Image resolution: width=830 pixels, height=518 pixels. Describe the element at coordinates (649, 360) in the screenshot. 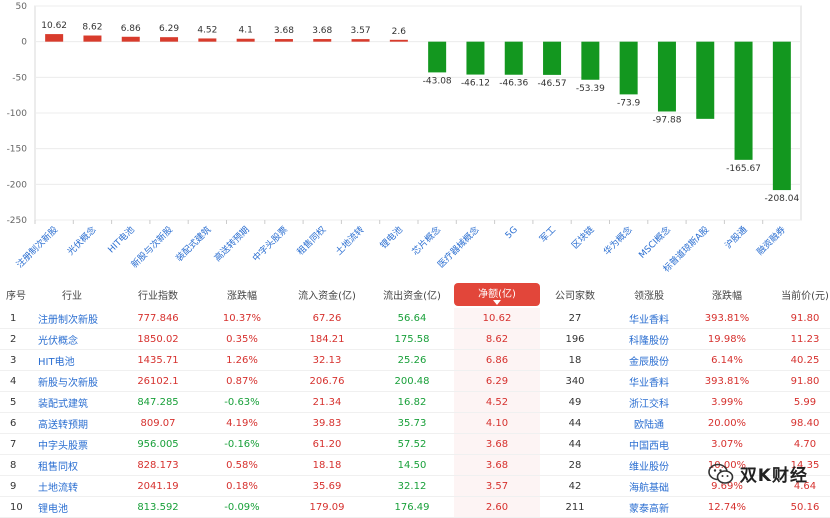

I see `row-leading-stock: 金辰股份` at that location.